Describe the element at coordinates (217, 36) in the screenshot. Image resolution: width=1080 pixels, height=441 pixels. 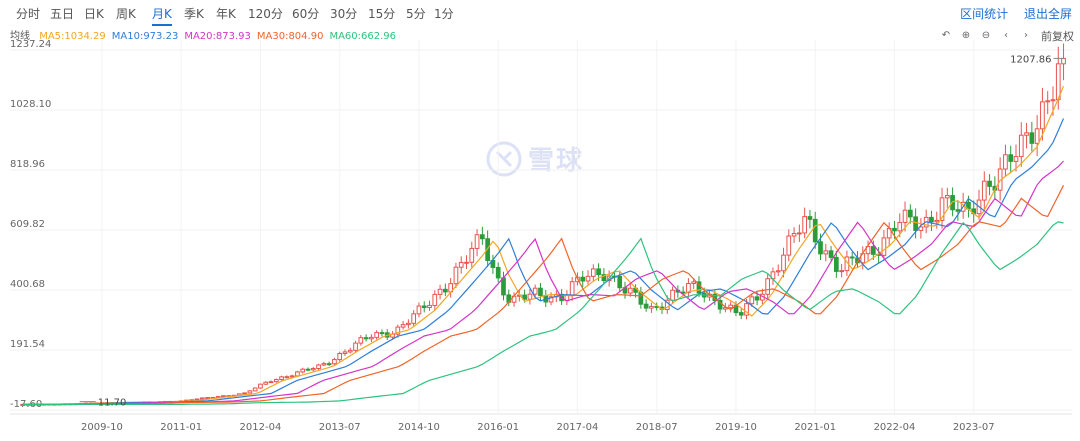
I see `ma-legend-item-2: MA20:873.93` at that location.